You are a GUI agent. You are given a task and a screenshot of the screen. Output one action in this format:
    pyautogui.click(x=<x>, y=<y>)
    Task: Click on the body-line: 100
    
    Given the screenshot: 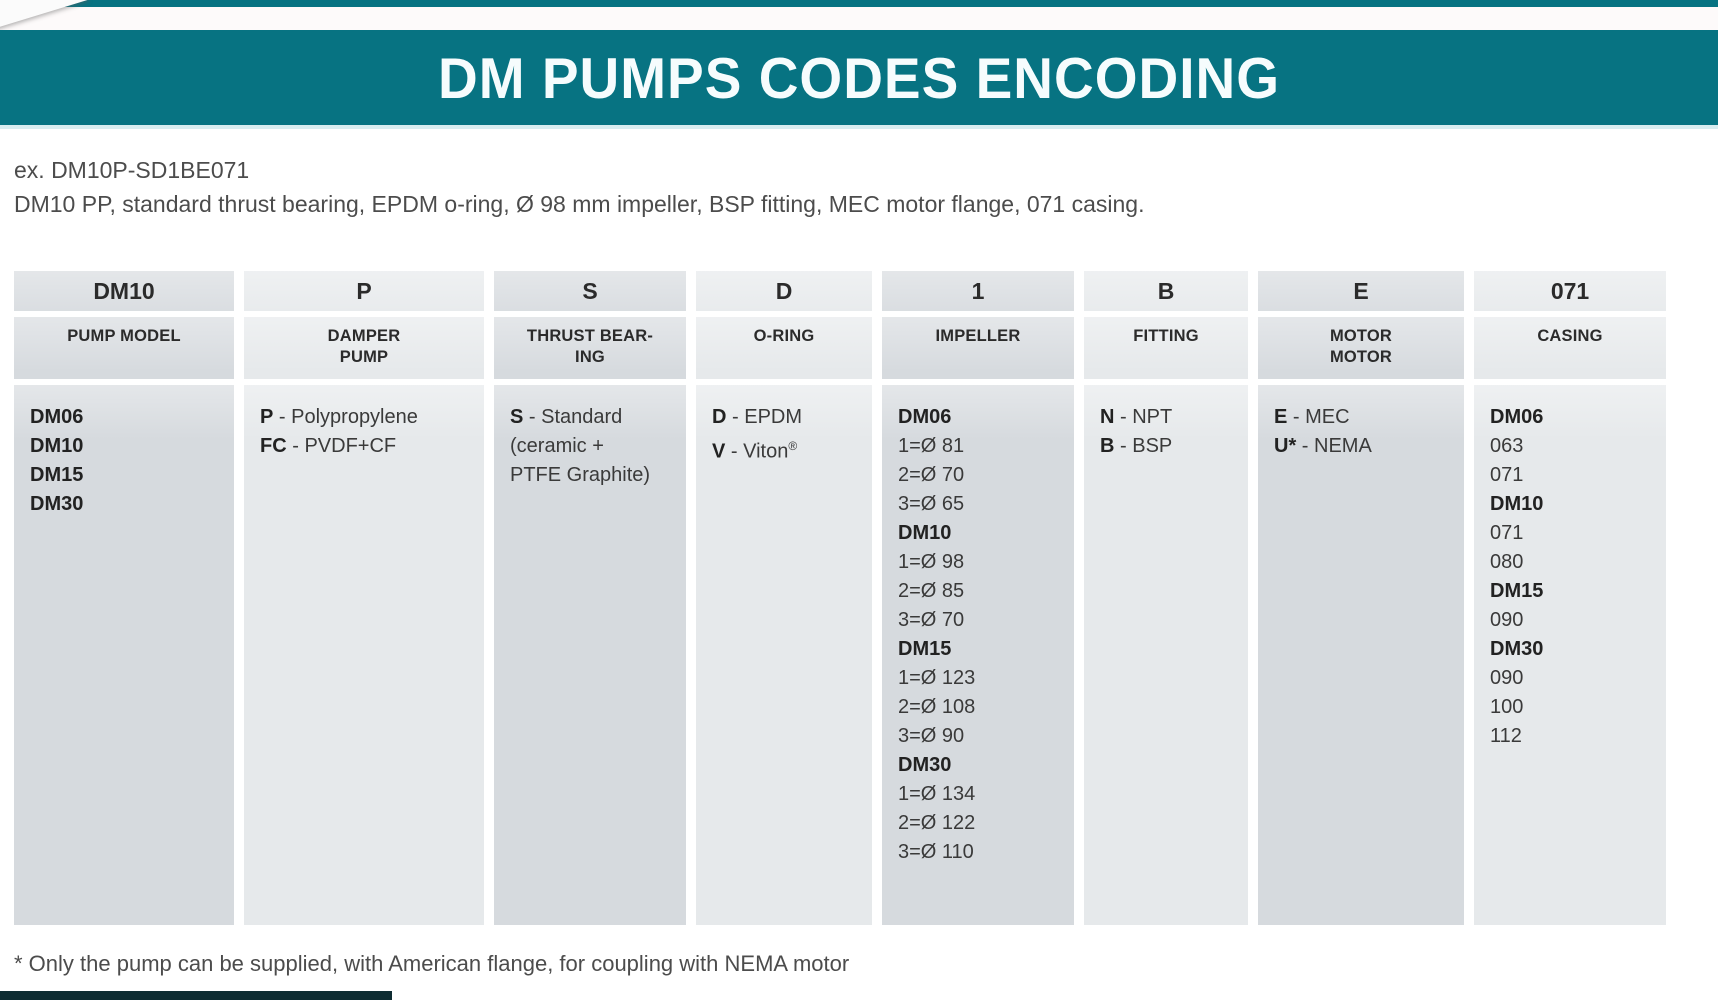 What is the action you would take?
    pyautogui.click(x=1507, y=707)
    